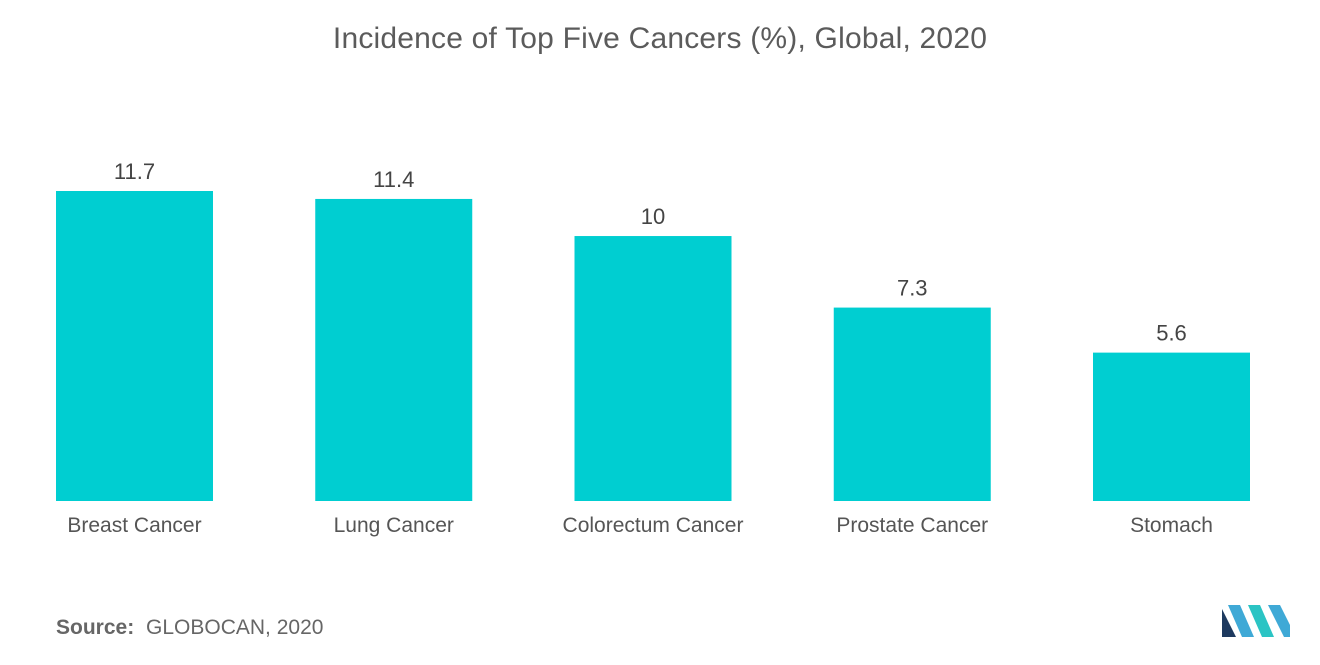 Image resolution: width=1320 pixels, height=665 pixels. What do you see at coordinates (1171, 525) in the screenshot?
I see `category-label: Stomach` at bounding box center [1171, 525].